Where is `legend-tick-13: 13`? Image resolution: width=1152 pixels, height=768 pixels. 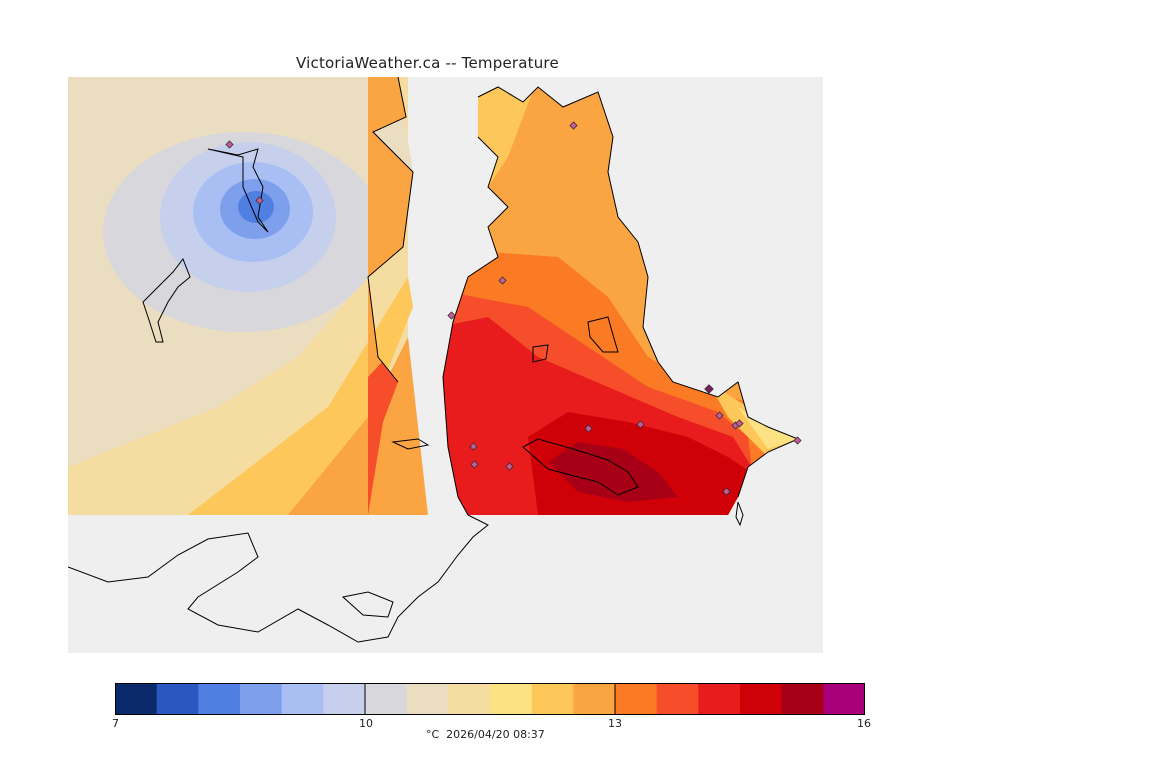 legend-tick-13: 13 is located at coordinates (615, 723).